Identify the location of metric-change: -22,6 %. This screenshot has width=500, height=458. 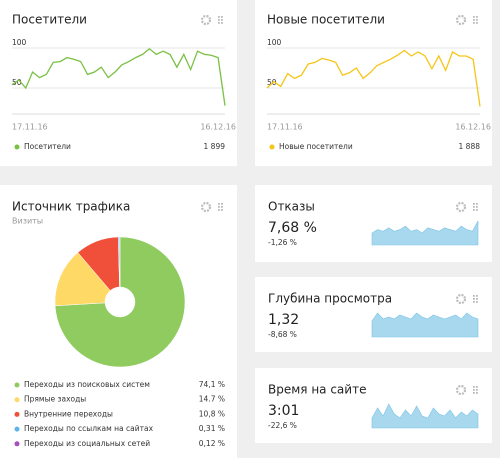
(282, 425).